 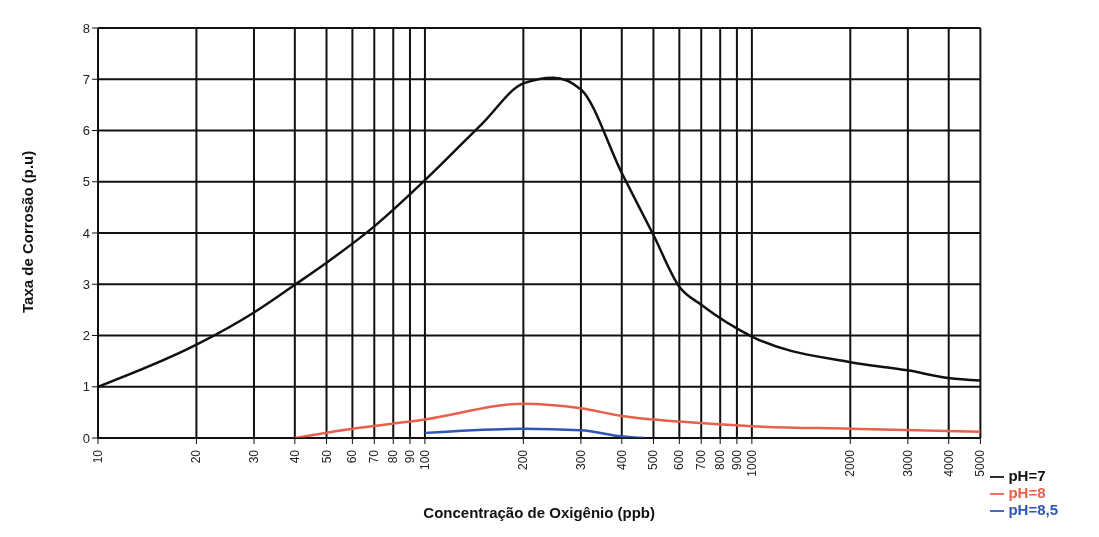 What do you see at coordinates (523, 460) in the screenshot?
I see `x-tick-label: 200` at bounding box center [523, 460].